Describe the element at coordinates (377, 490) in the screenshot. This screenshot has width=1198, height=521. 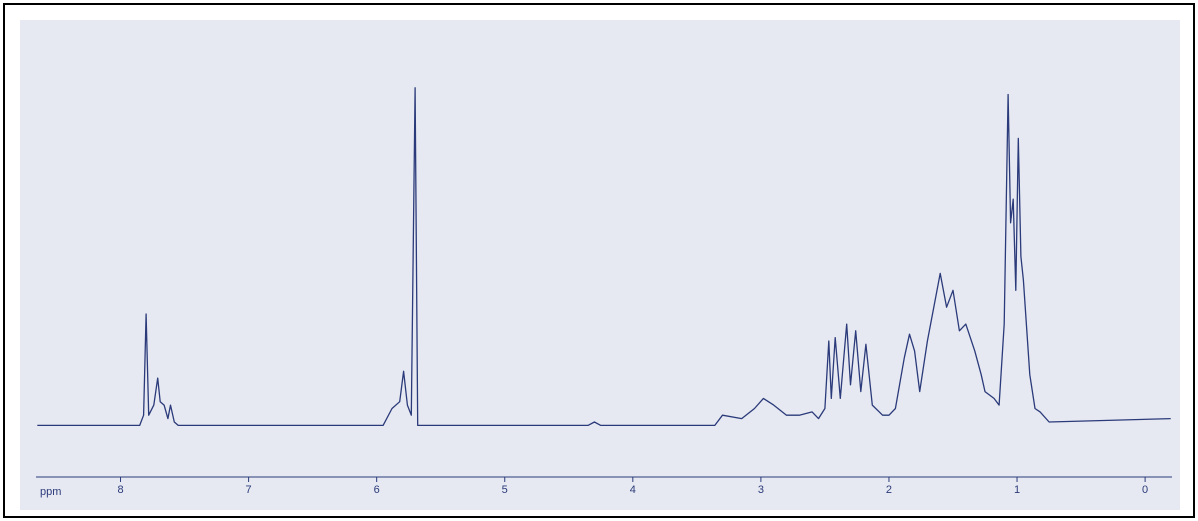
I see `x-tick-label: 6` at that location.